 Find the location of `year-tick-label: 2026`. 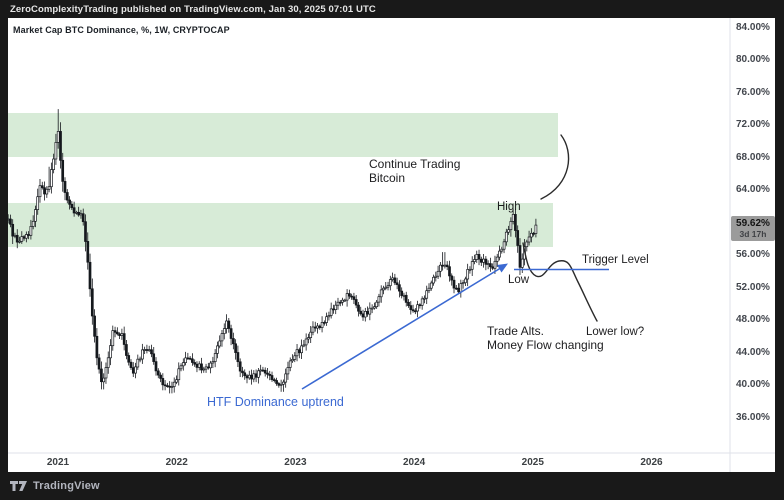

year-tick-label: 2026 is located at coordinates (651, 462).